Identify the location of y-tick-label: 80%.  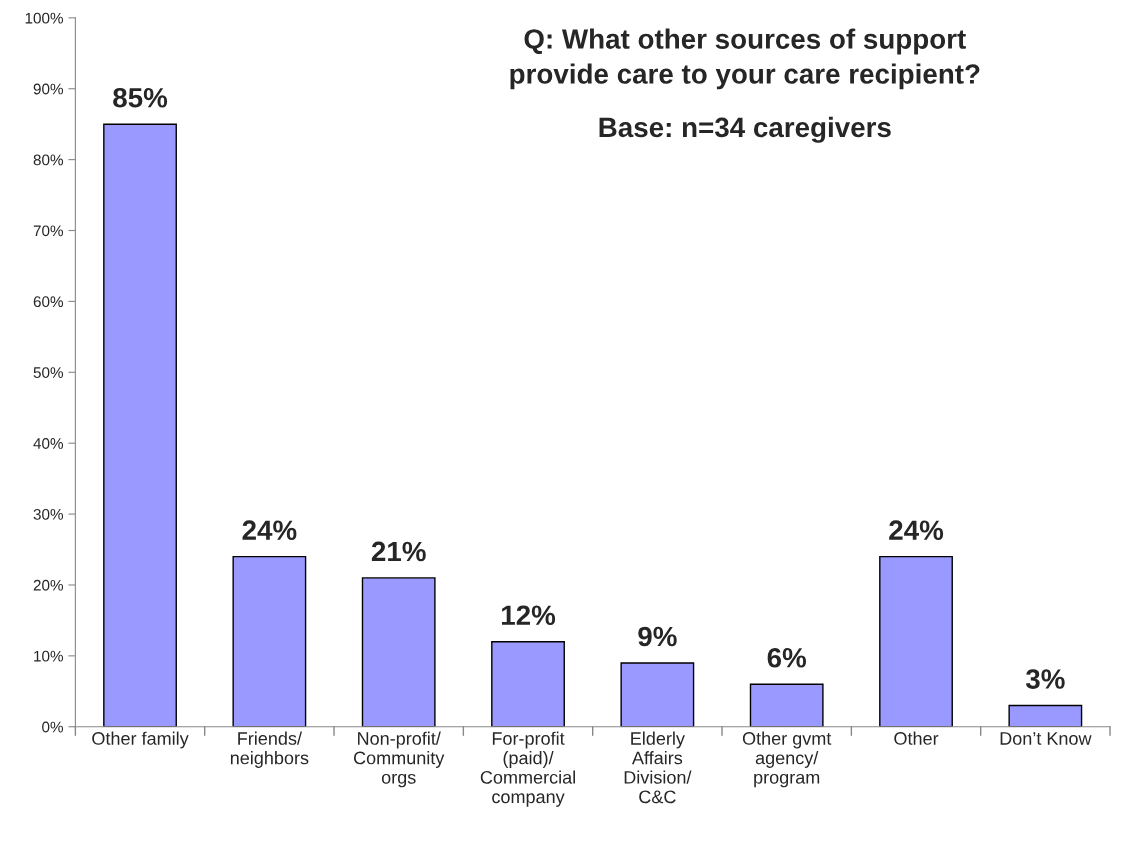
(48, 160).